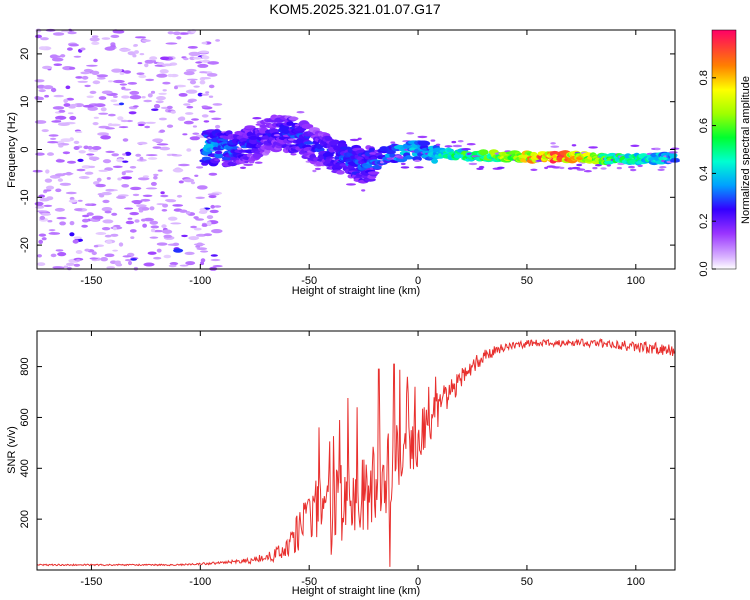 The image size is (750, 600). Describe the element at coordinates (12, 450) in the screenshot. I see `snr-y-axis-label: SNR (v/v)` at that location.